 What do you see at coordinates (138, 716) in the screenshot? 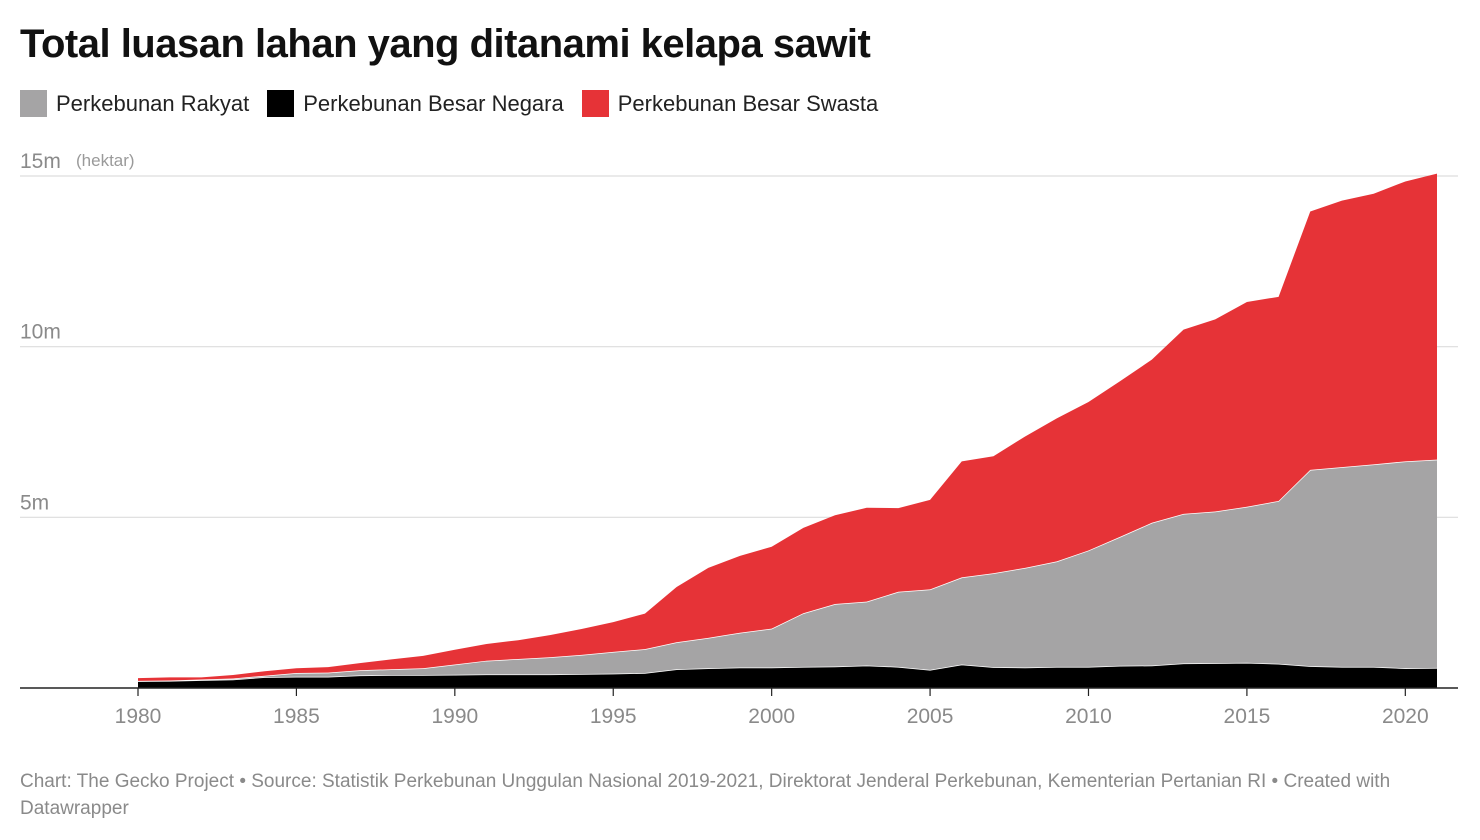
I see `x-tick-label: 1980` at bounding box center [138, 716].